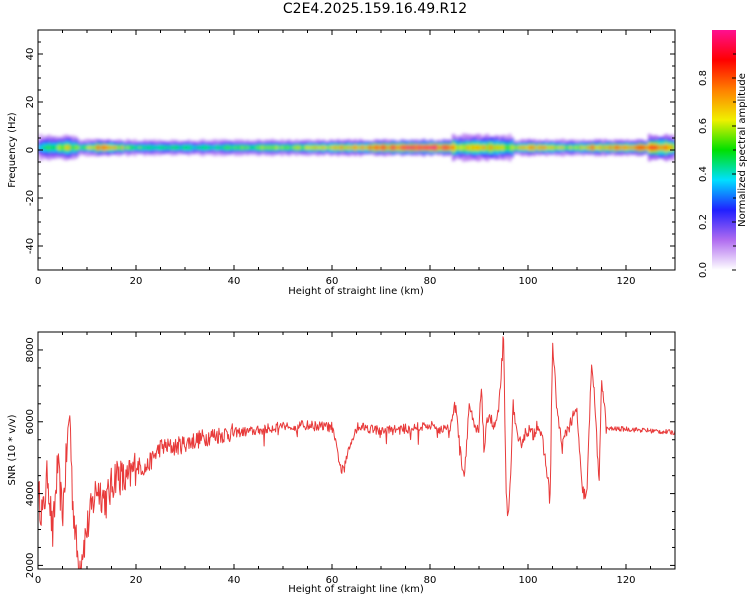  What do you see at coordinates (375, 9) in the screenshot?
I see `figure-title: C2E4.2025.159.16.49.R12` at bounding box center [375, 9].